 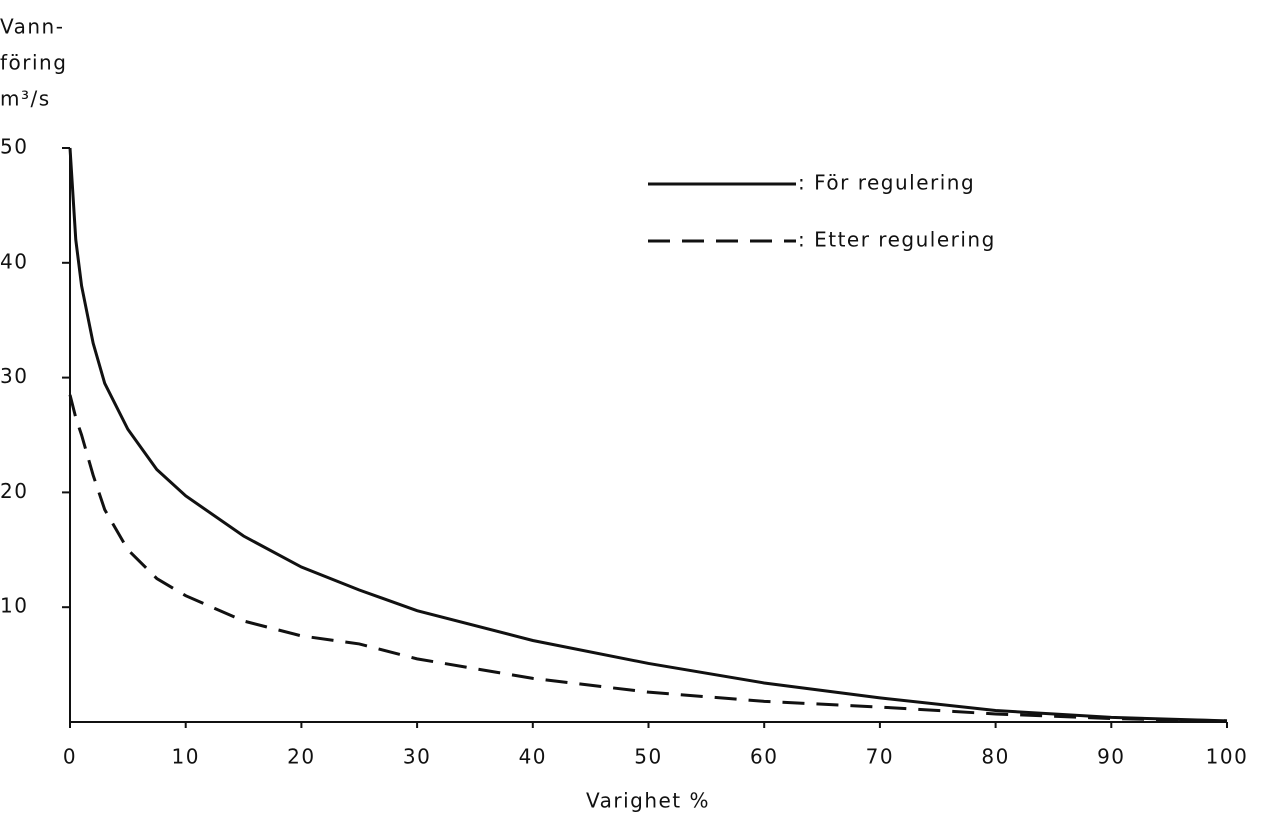 I want to click on x-tick-label: 10, so click(x=185, y=757).